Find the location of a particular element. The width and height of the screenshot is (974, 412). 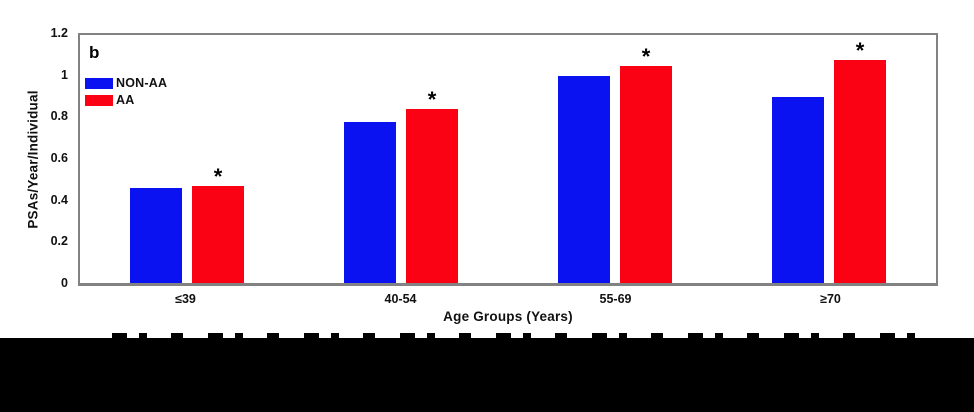

bar-aa-40-54: * is located at coordinates (432, 186).